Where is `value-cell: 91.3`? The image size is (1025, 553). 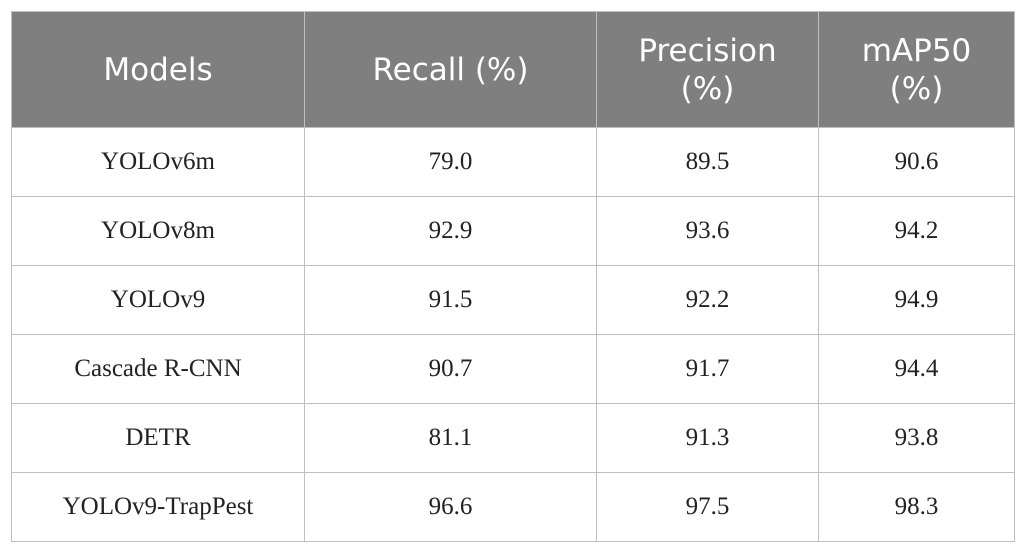
value-cell: 91.3 is located at coordinates (707, 438).